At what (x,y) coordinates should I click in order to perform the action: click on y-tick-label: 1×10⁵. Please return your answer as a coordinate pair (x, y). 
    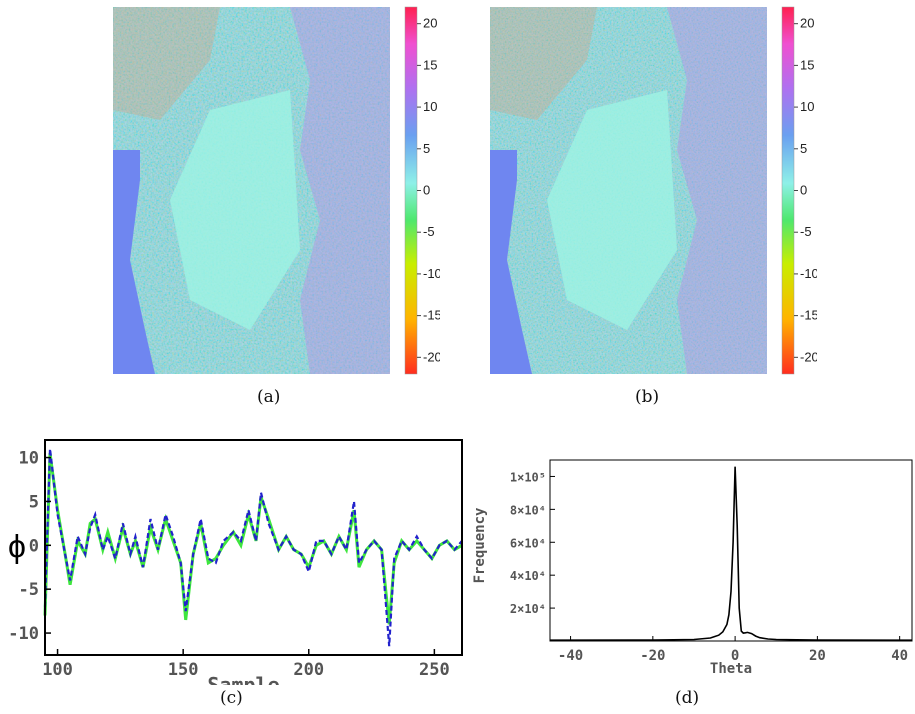
    Looking at the image, I should click on (528, 477).